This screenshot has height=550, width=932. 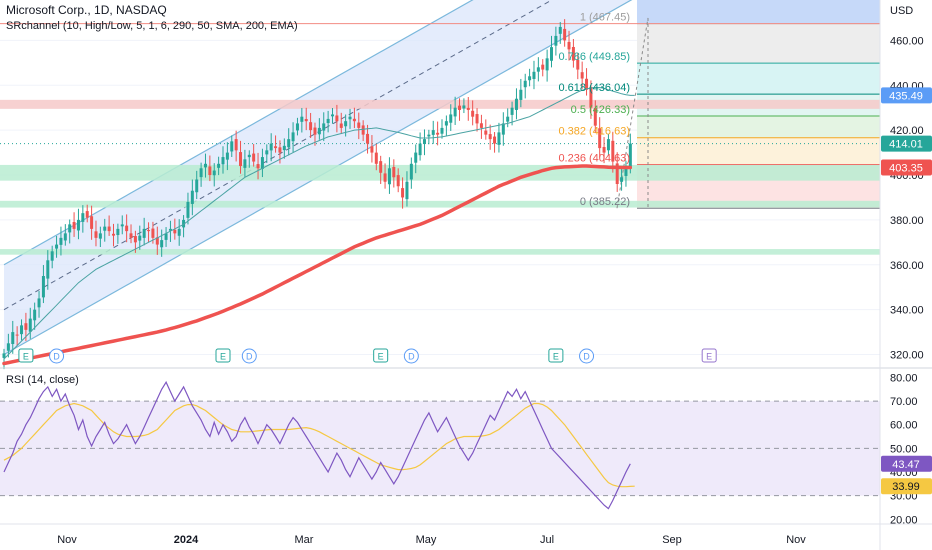 I want to click on rsi-tick-label: 20.00, so click(x=904, y=520).